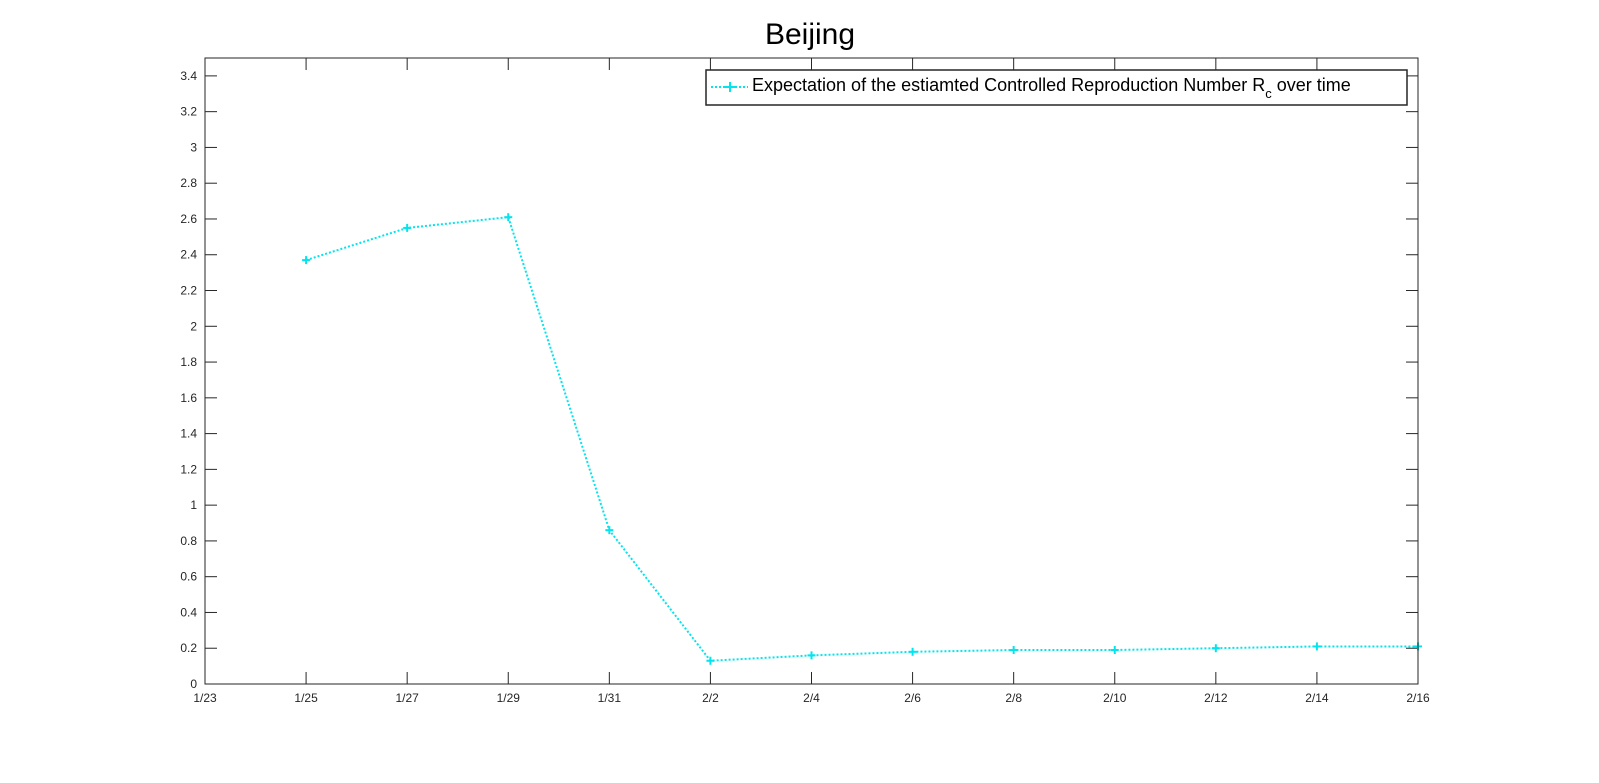 This screenshot has width=1599, height=783. I want to click on x-tick-label: 2/16, so click(1418, 698).